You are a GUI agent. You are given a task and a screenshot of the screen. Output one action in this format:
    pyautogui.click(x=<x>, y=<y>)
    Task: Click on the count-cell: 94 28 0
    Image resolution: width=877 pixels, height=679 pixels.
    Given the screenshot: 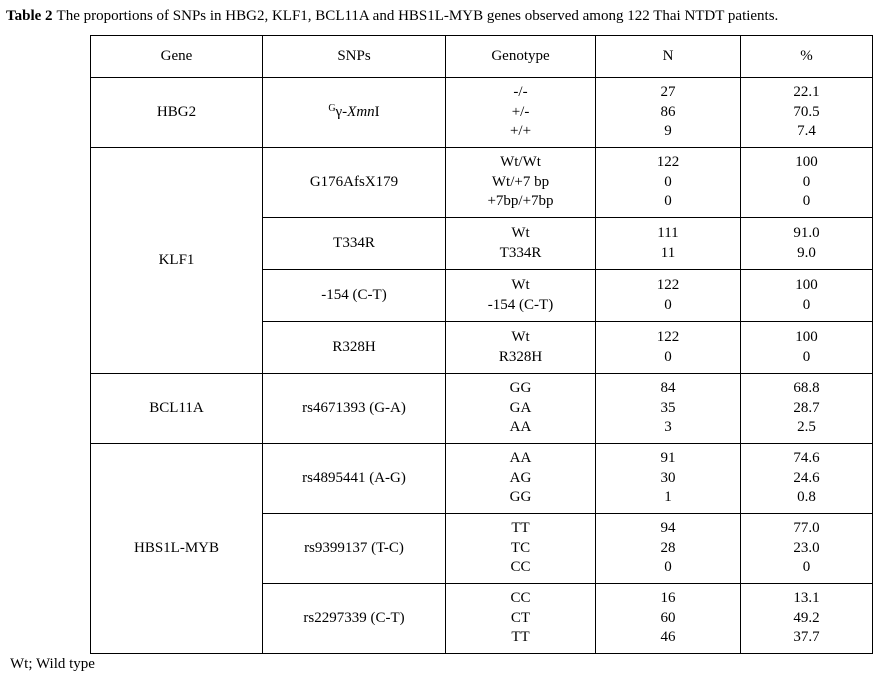 What is the action you would take?
    pyautogui.click(x=668, y=548)
    